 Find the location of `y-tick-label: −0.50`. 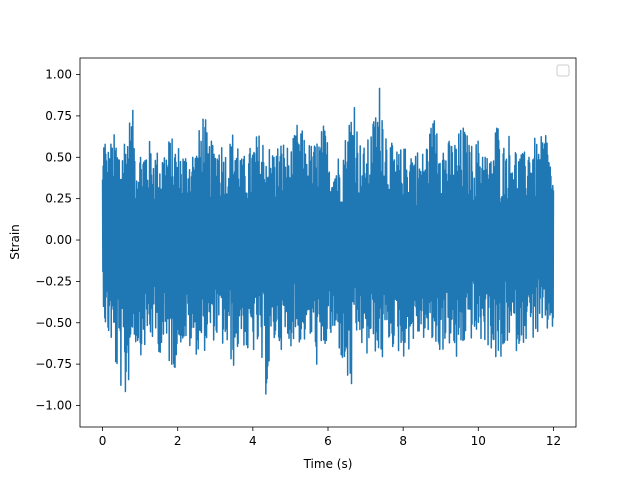

y-tick-label: −0.50 is located at coordinates (53, 323).